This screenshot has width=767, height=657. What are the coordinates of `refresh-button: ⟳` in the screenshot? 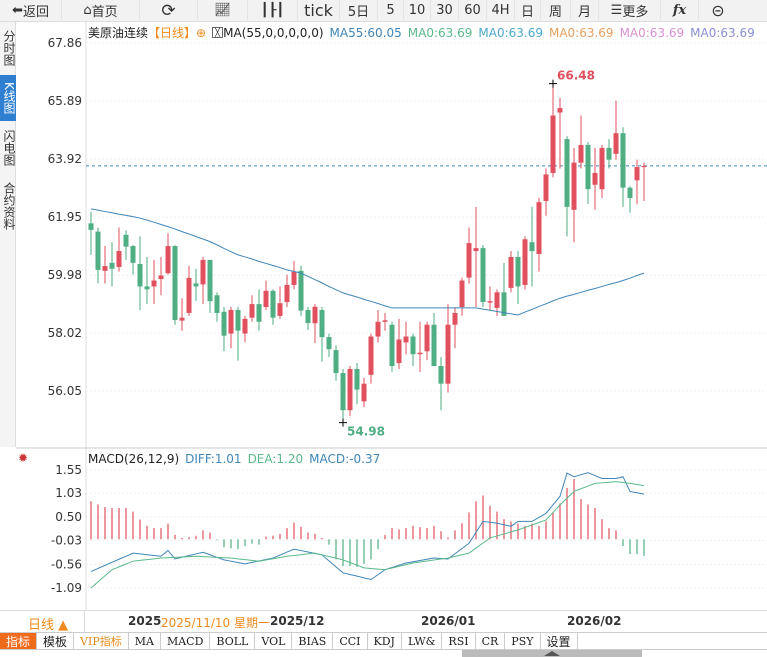 It's located at (169, 11).